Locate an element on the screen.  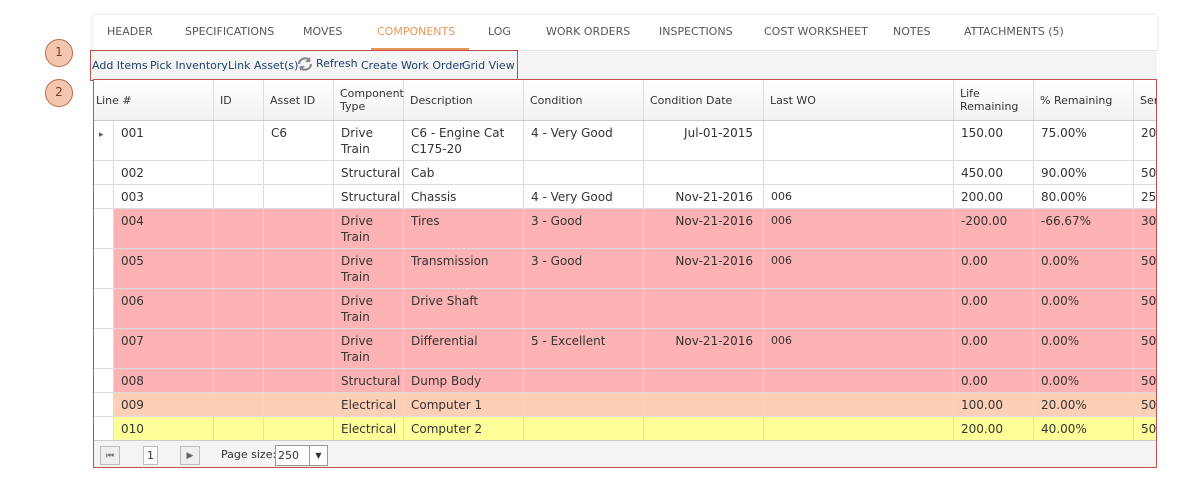
page-number: 1 is located at coordinates (150, 455).